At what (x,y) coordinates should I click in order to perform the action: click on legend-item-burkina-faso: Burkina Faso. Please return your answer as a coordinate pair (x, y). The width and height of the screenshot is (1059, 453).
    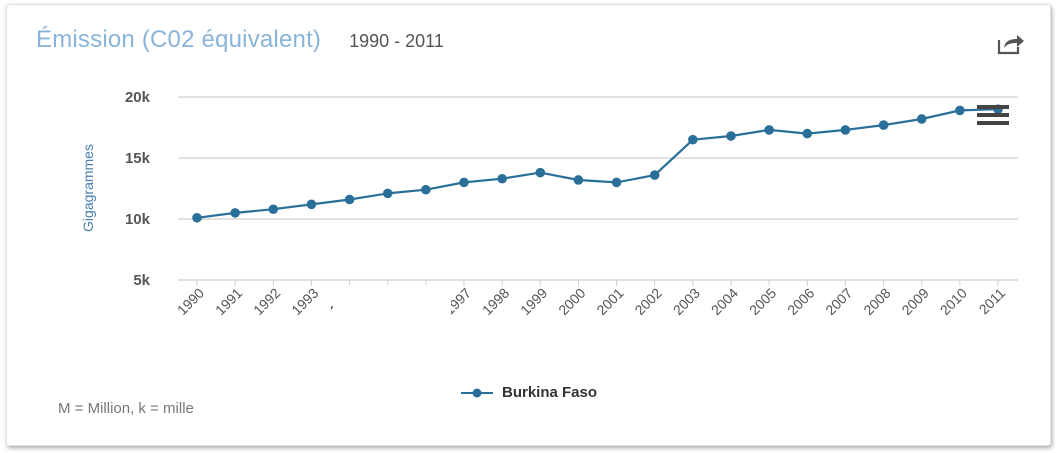
    Looking at the image, I should click on (528, 392).